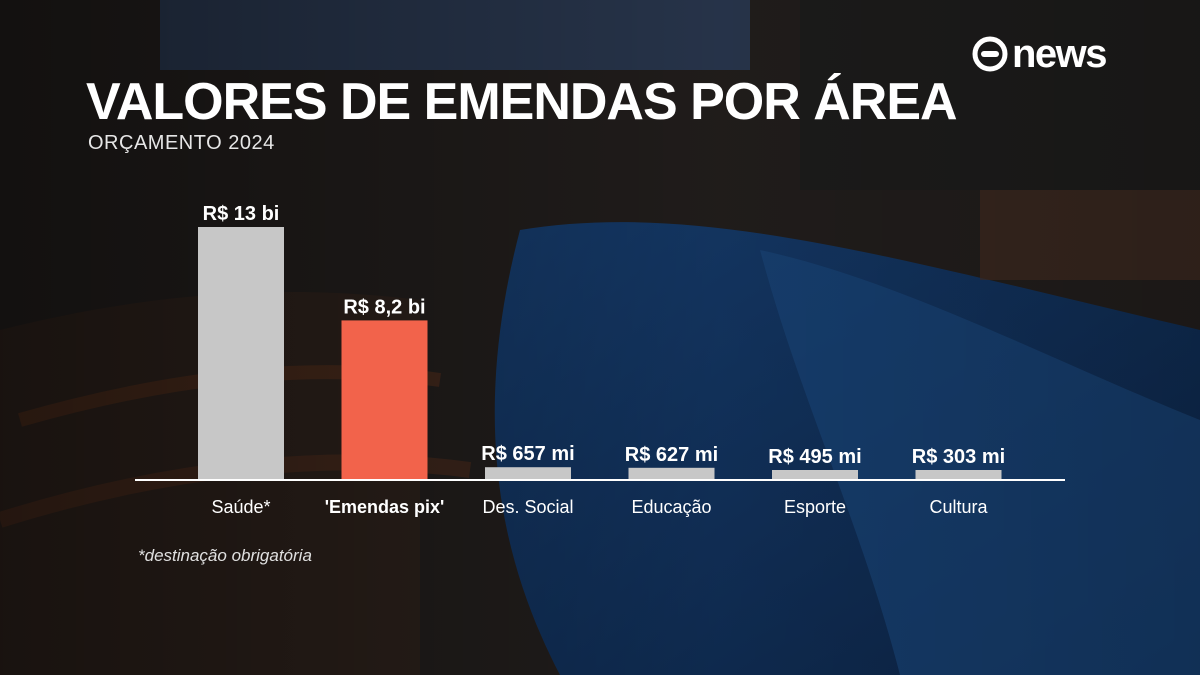 The height and width of the screenshot is (675, 1200). Describe the element at coordinates (958, 507) in the screenshot. I see `category-label-5: Cultura` at that location.